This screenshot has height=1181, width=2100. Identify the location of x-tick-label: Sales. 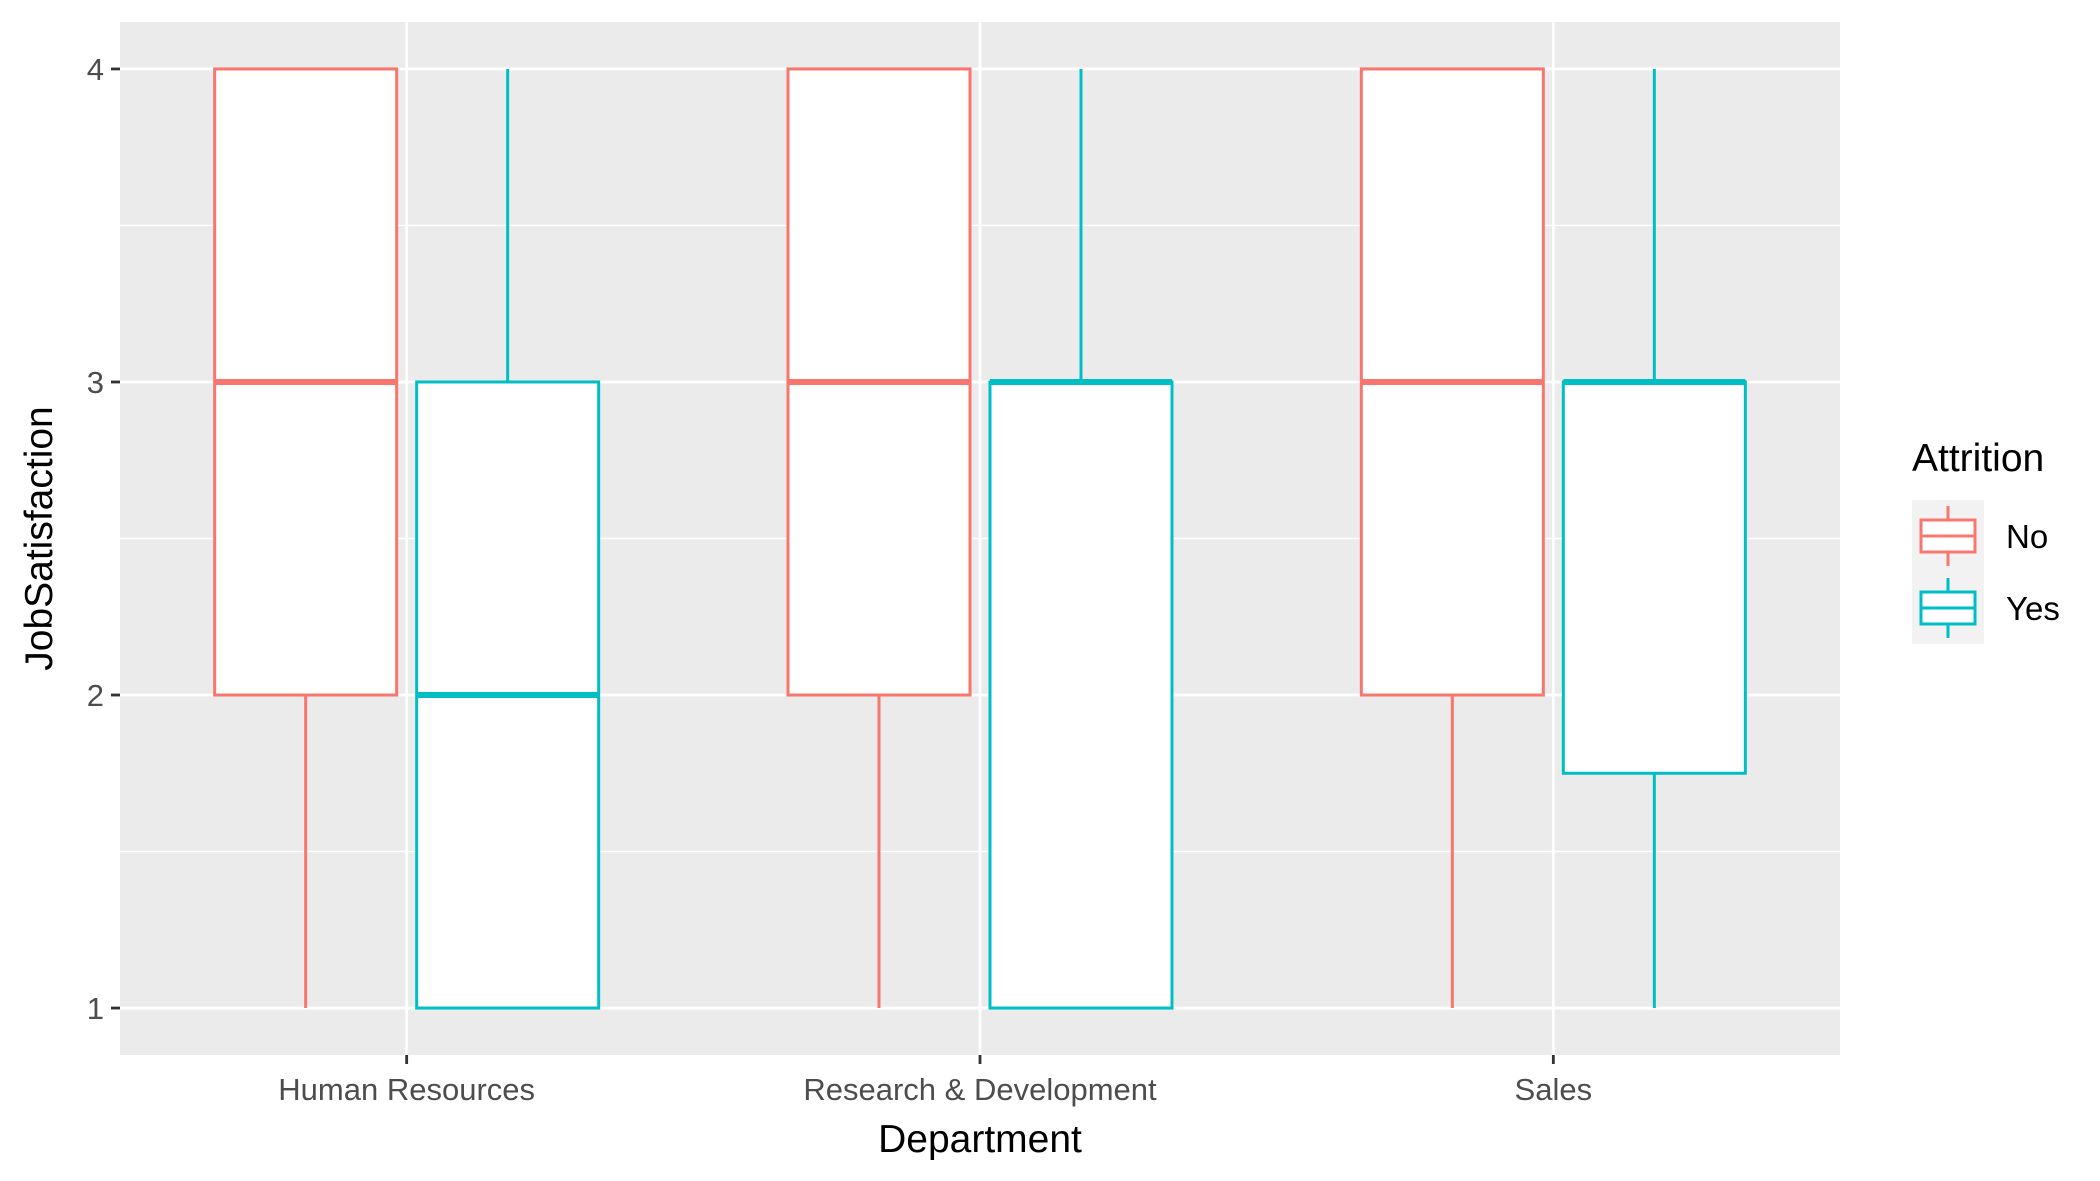
(1554, 1089).